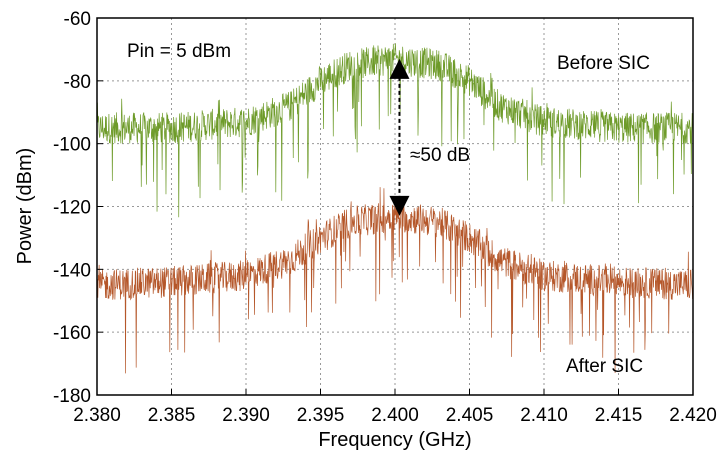 This screenshot has width=724, height=458. What do you see at coordinates (25, 206) in the screenshot?
I see `y-axis-title: Power (dBm)` at bounding box center [25, 206].